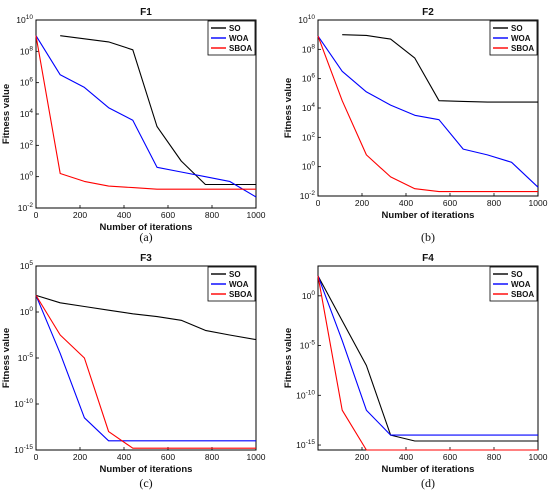 This screenshot has height=494, width=550. I want to click on y-tick-label: 10⁵, so click(26, 265).